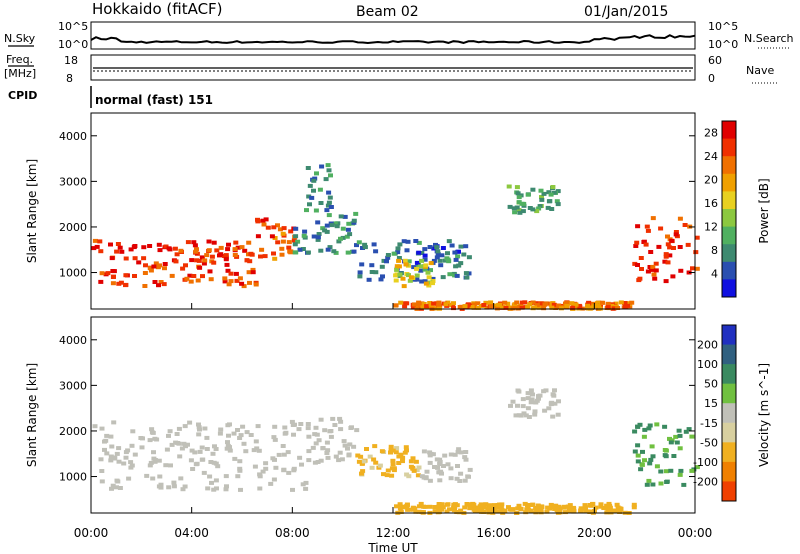  What do you see at coordinates (157, 9) in the screenshot?
I see `radar-title: Hokkaido (fitACF)` at bounding box center [157, 9].